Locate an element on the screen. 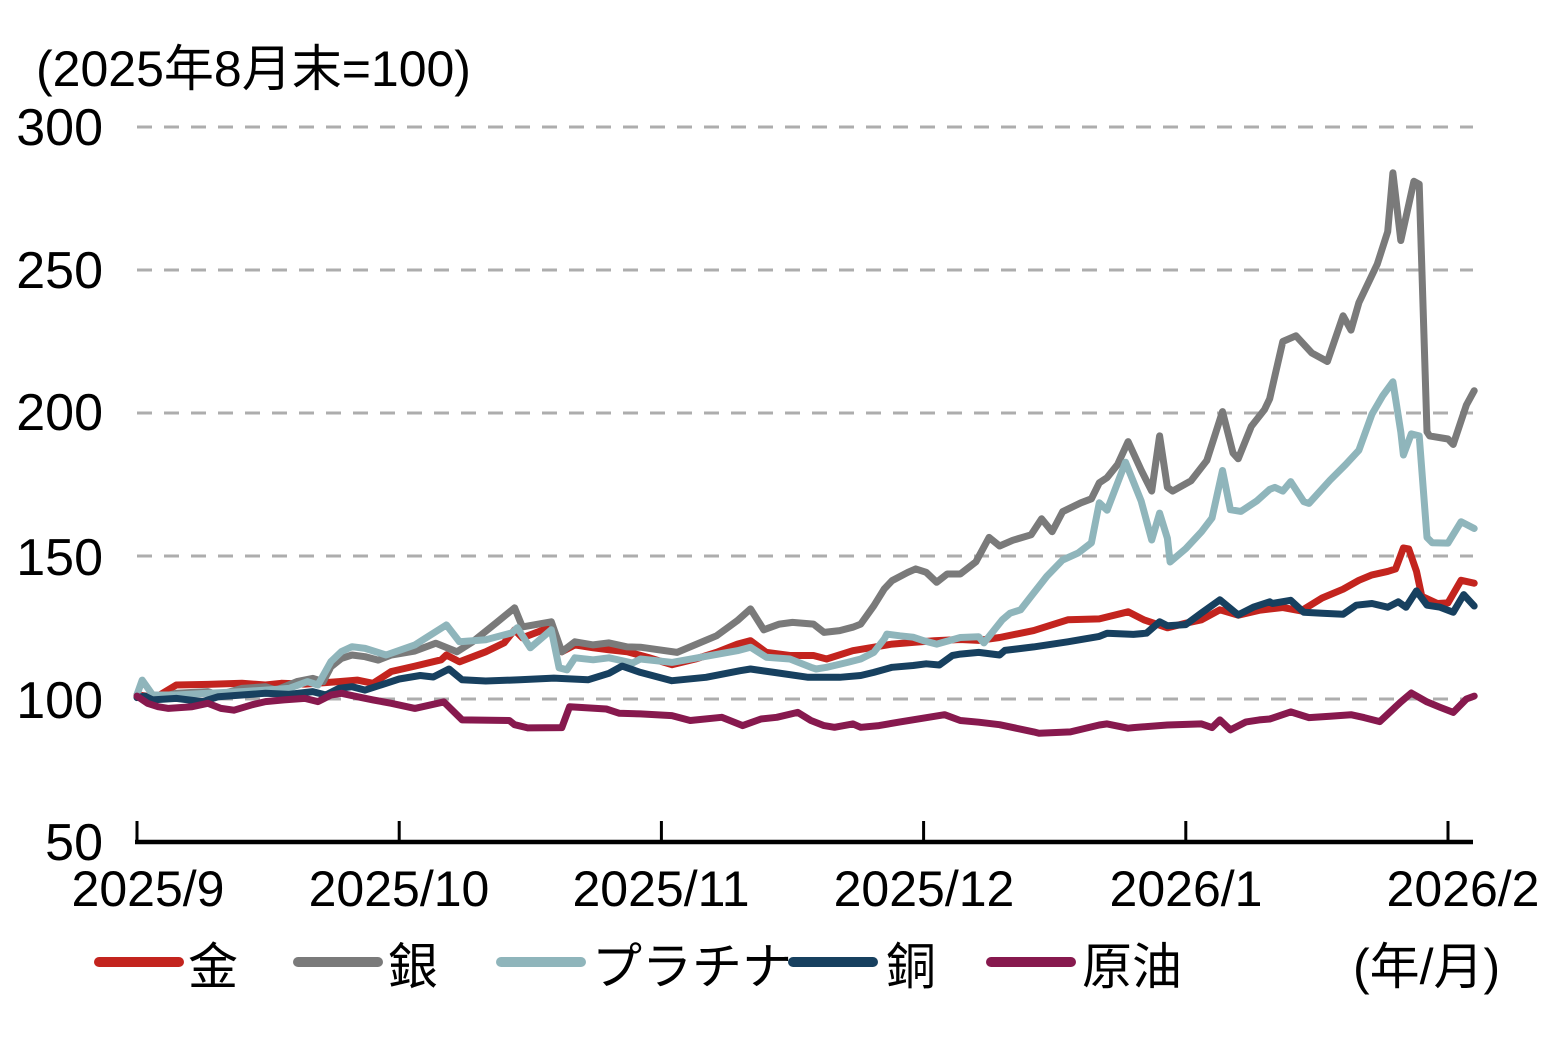 The width and height of the screenshot is (1560, 1039). x-tick-label-2025-11: 2025/11 is located at coordinates (660, 889).